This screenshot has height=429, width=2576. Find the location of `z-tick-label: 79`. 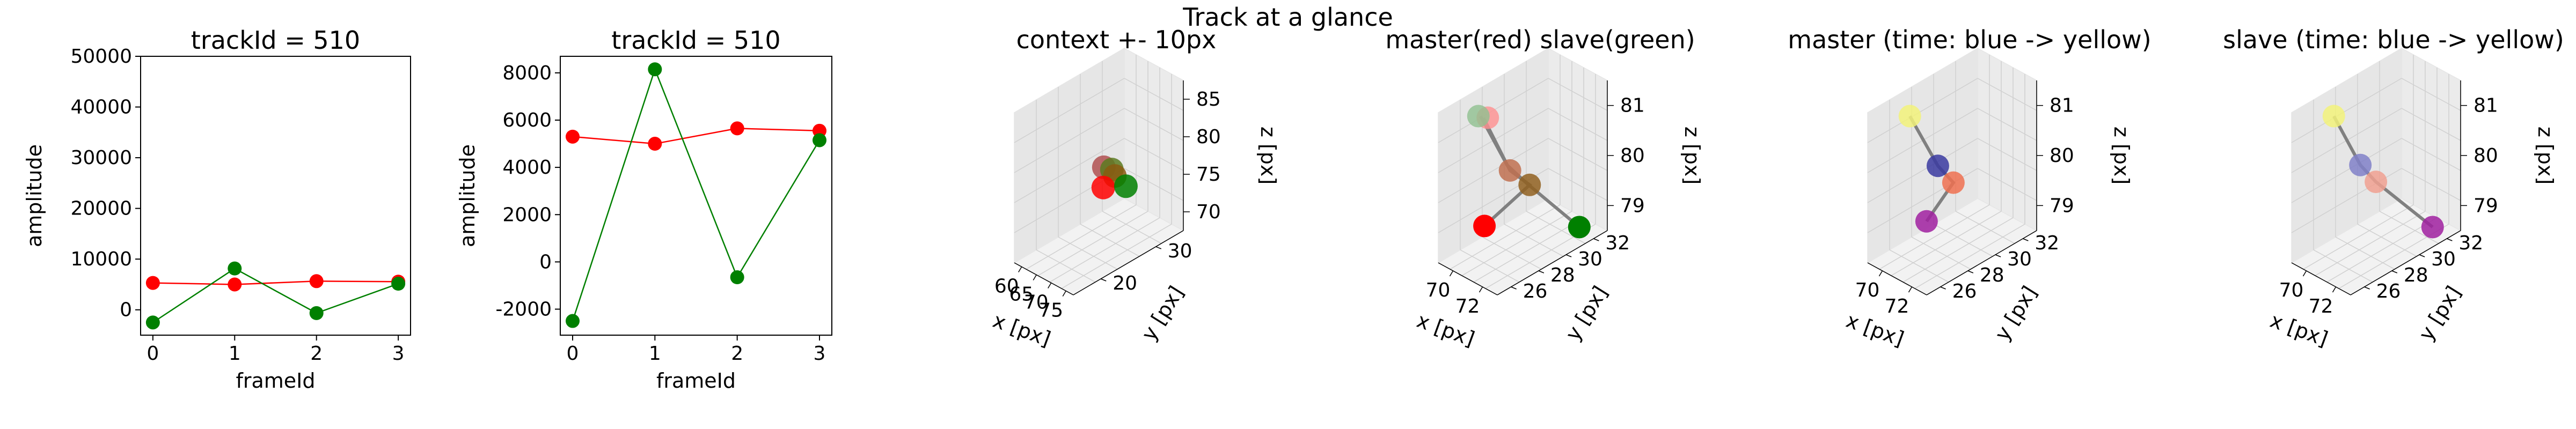

z-tick-label: 79 is located at coordinates (2485, 206).